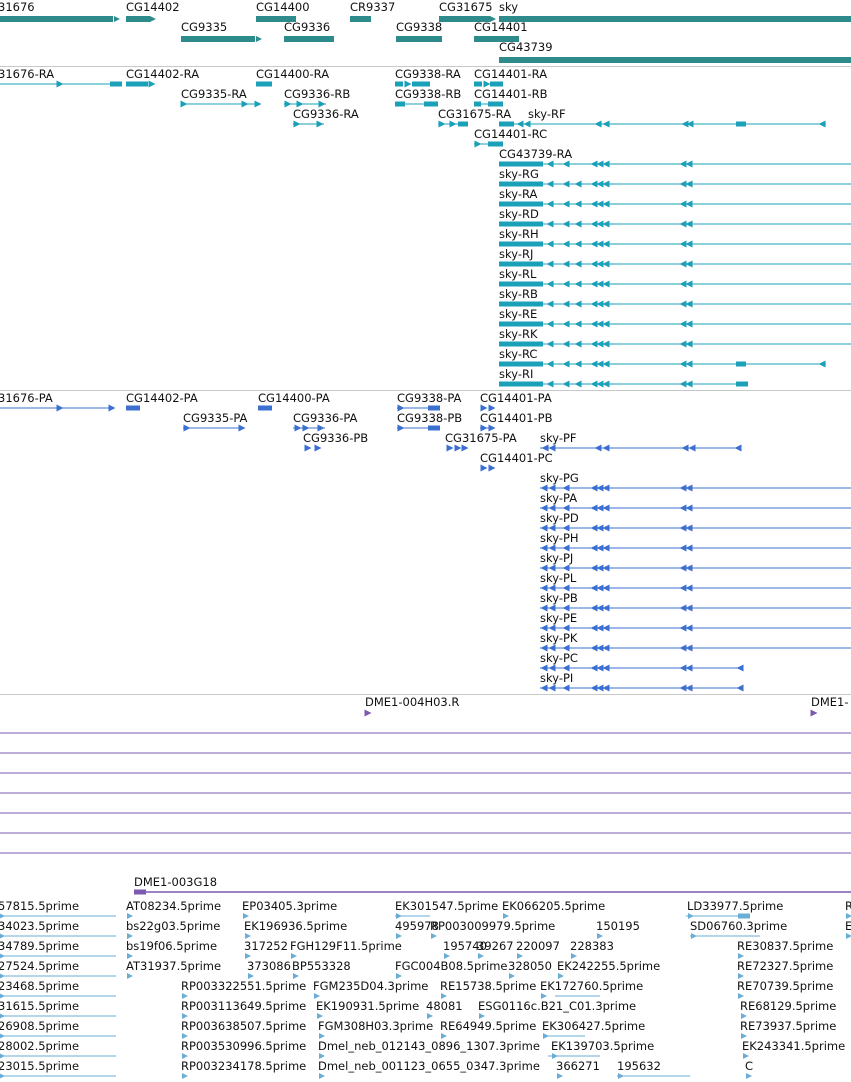 This screenshot has width=851, height=1082. I want to click on feature-label: FGM235D04.3prime, so click(371, 986).